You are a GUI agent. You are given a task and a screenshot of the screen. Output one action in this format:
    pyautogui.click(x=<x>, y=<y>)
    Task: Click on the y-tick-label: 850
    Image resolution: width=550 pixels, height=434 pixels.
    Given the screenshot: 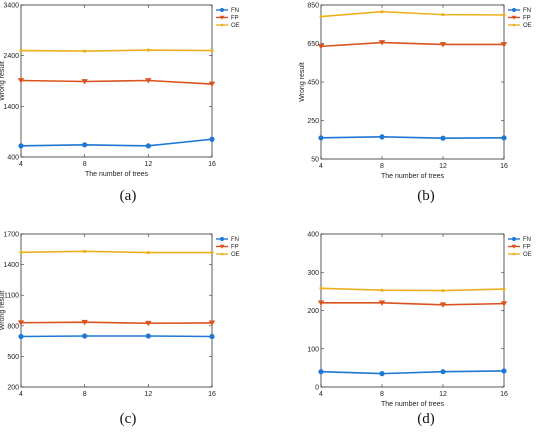 What is the action you would take?
    pyautogui.click(x=313, y=6)
    